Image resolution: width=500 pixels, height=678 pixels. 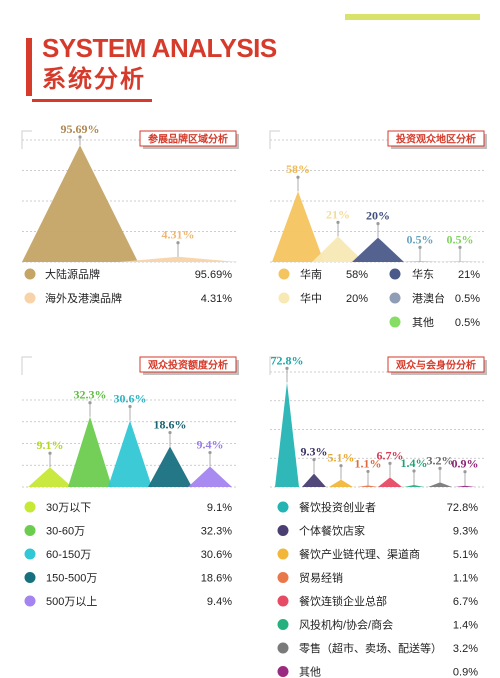 What do you see at coordinates (465, 532) in the screenshot?
I see `legend-value: 9.3%` at bounding box center [465, 532].